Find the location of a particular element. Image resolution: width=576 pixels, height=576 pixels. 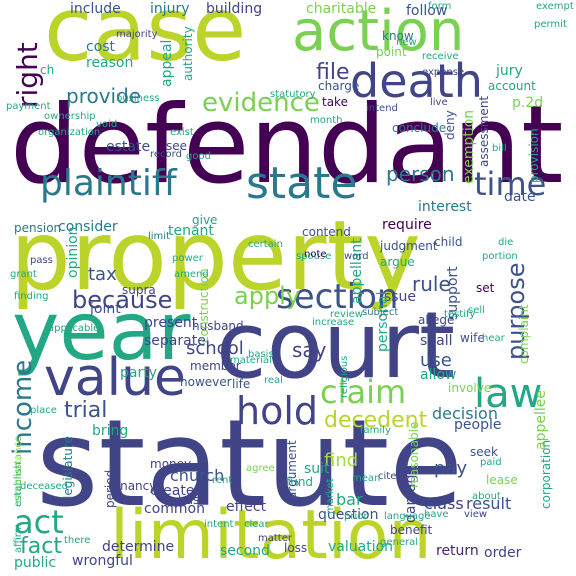

word-deny: deny is located at coordinates (450, 125).